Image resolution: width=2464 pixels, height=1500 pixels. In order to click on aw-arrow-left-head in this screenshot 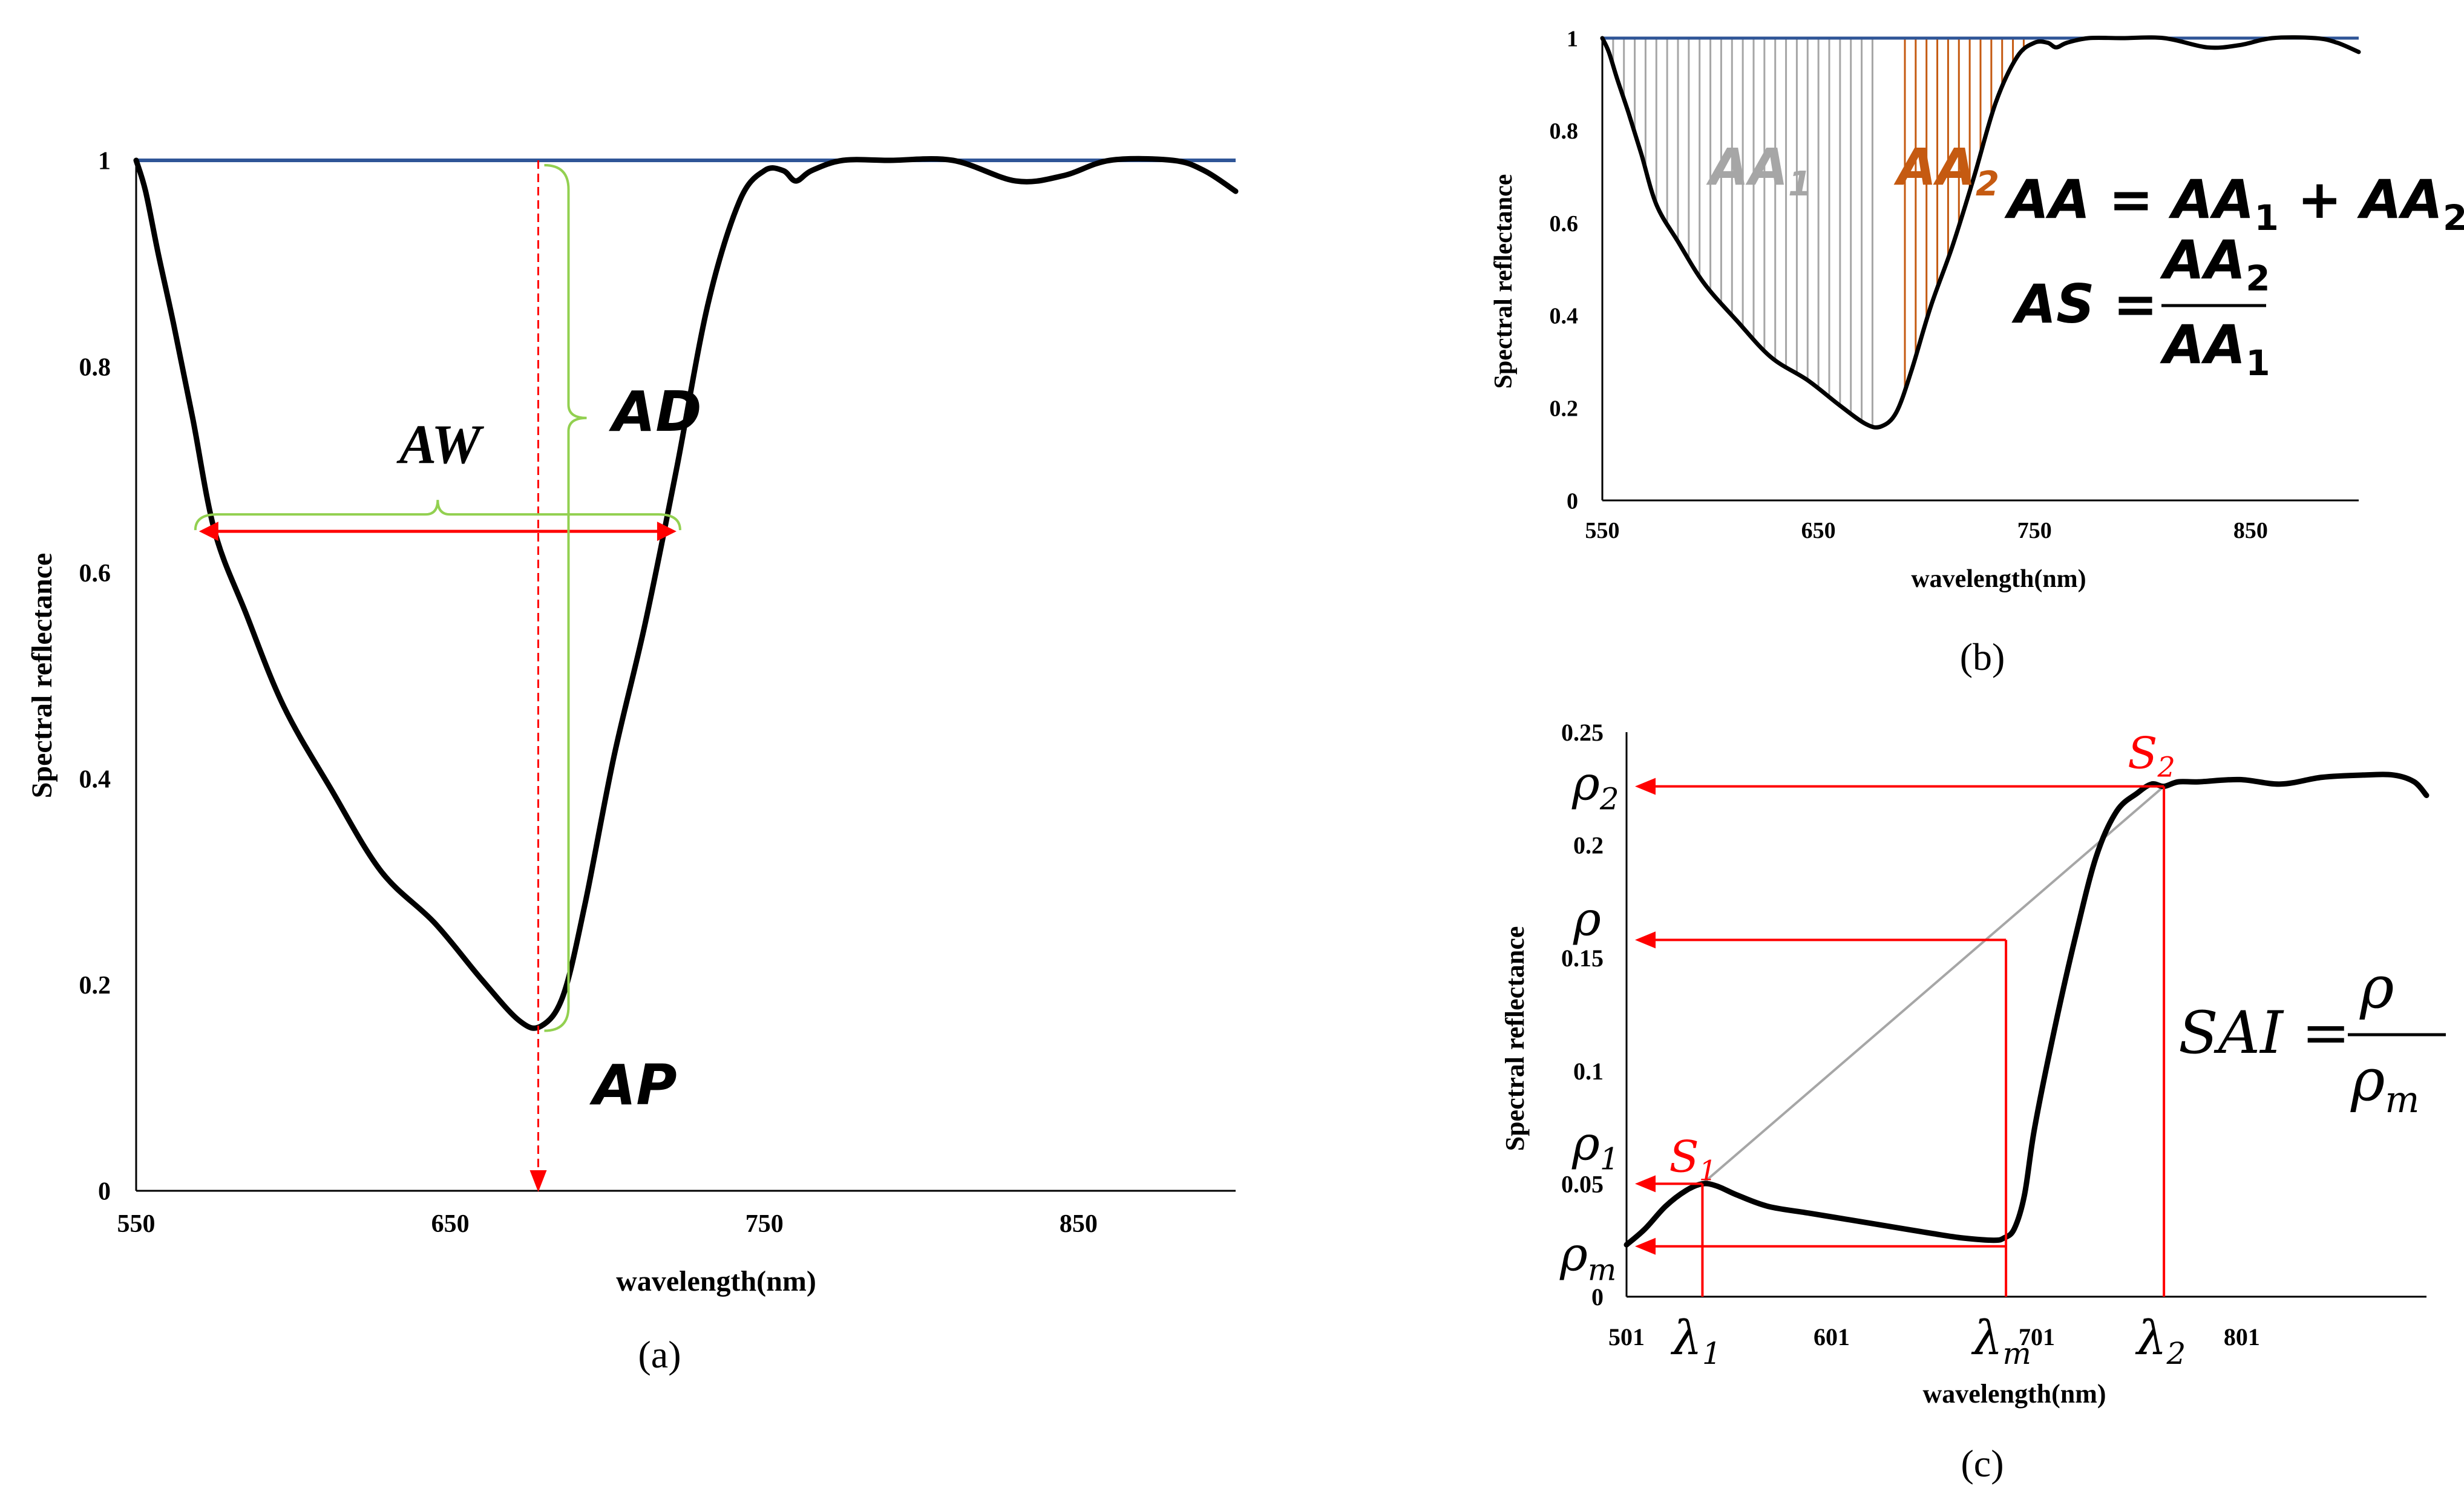, I will do `click(208, 532)`.